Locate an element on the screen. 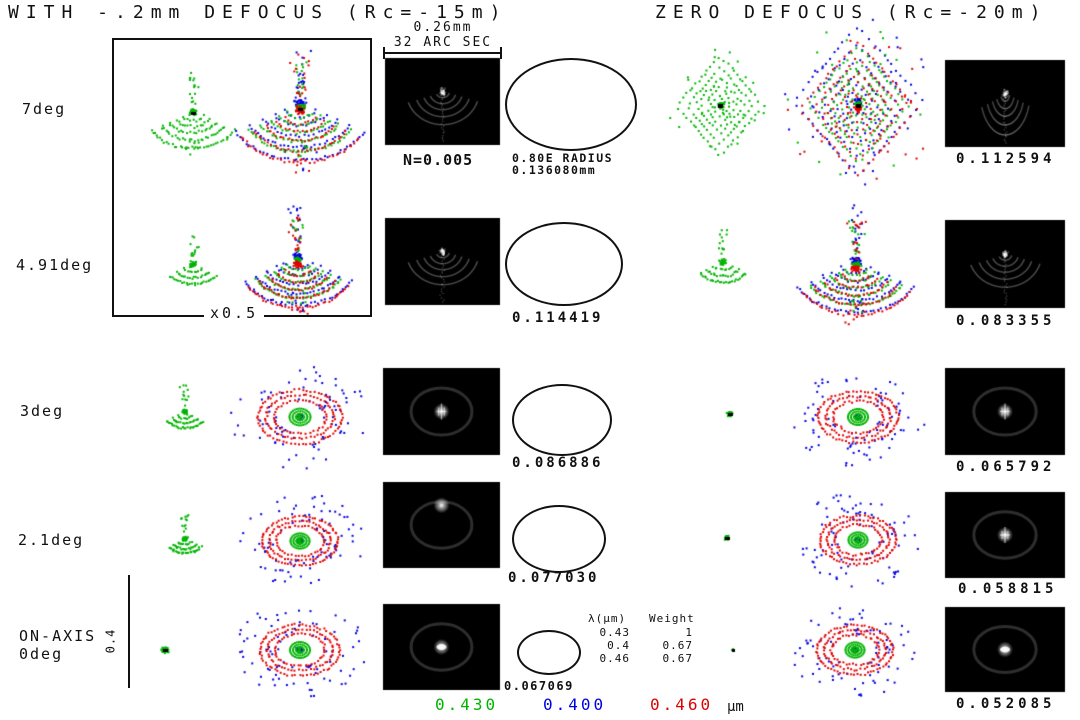  ellipse-caption-3deg: 0.086886 is located at coordinates (558, 463).